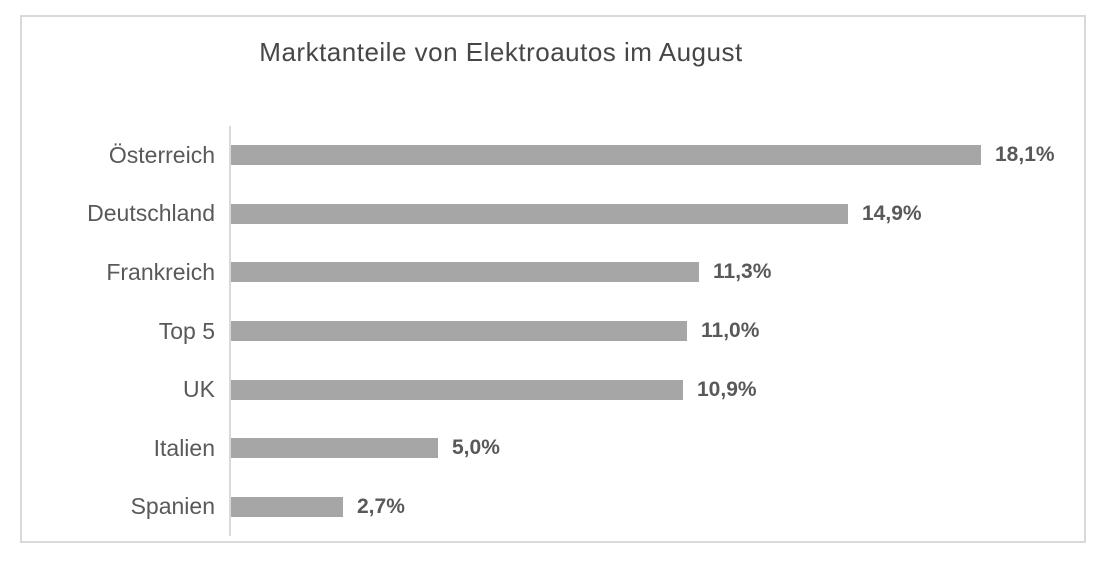 This screenshot has width=1100, height=577. What do you see at coordinates (184, 447) in the screenshot?
I see `category-label: Italien` at bounding box center [184, 447].